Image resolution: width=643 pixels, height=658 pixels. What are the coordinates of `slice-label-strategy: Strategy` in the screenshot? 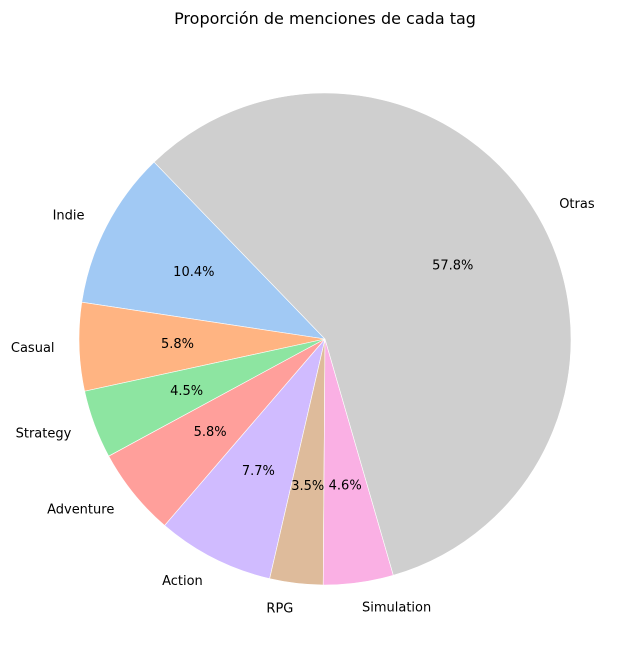 It's located at (44, 434).